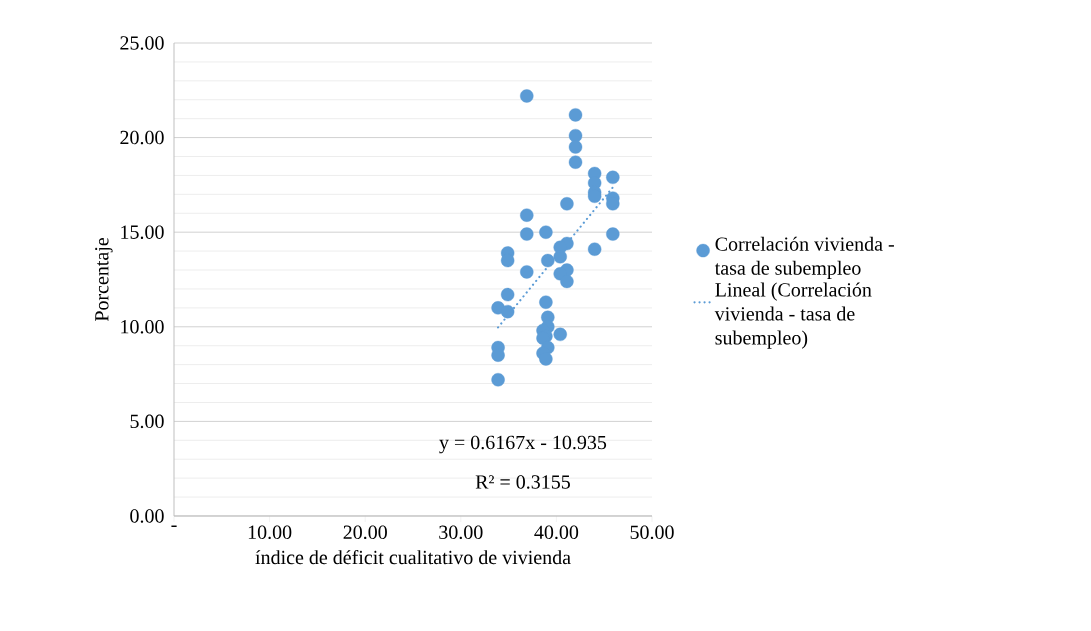 The image size is (1091, 631). I want to click on x-tick-label: 50.00, so click(652, 532).